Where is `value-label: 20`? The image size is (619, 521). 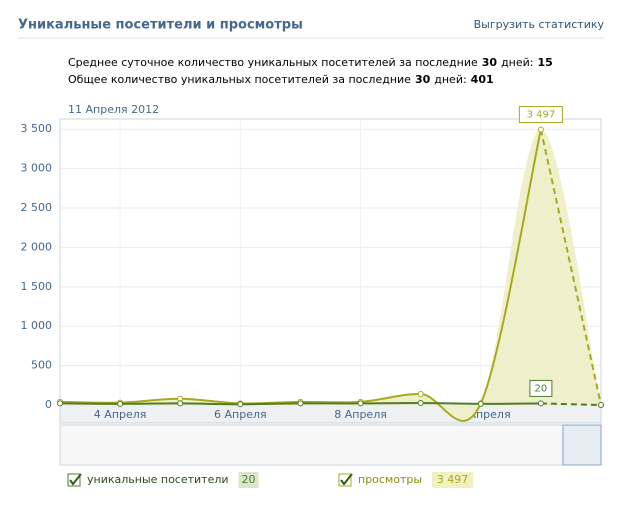 value-label: 20 is located at coordinates (541, 388).